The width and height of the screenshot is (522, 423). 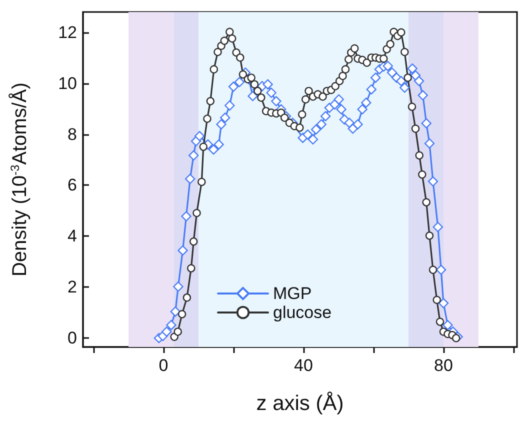 What do you see at coordinates (72, 134) in the screenshot?
I see `y-tick-label: 8` at bounding box center [72, 134].